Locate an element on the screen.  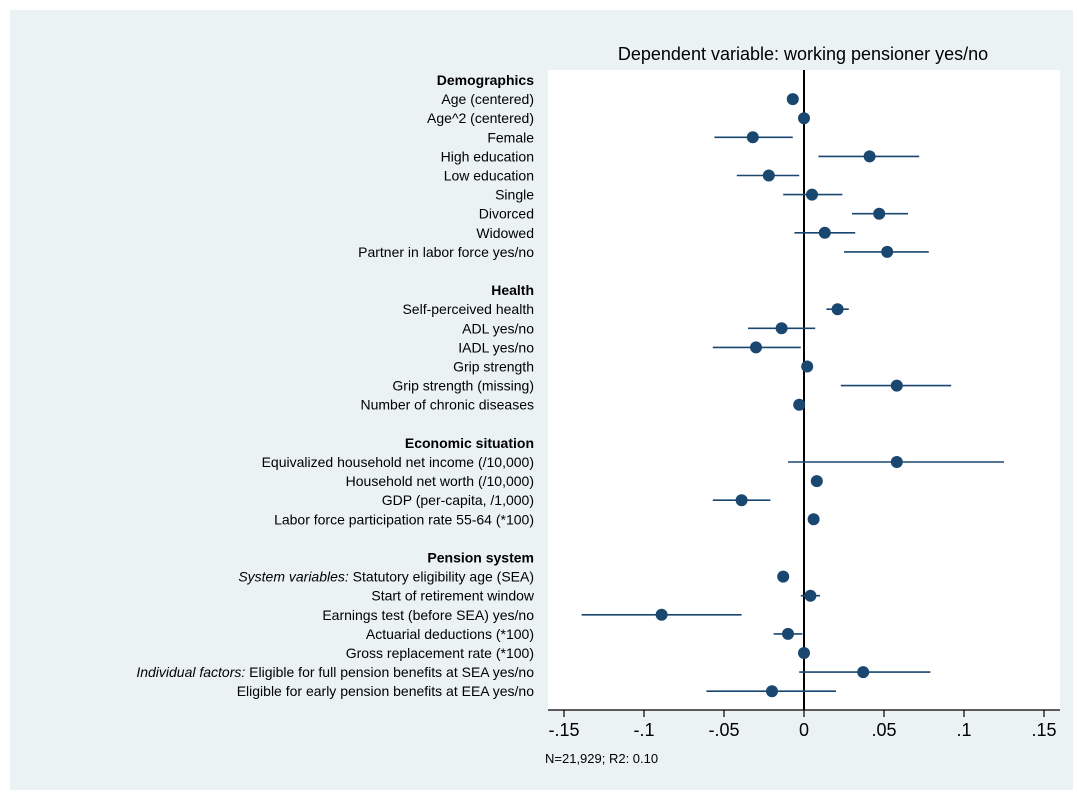
x-tick-label: -.15 is located at coordinates (563, 730).